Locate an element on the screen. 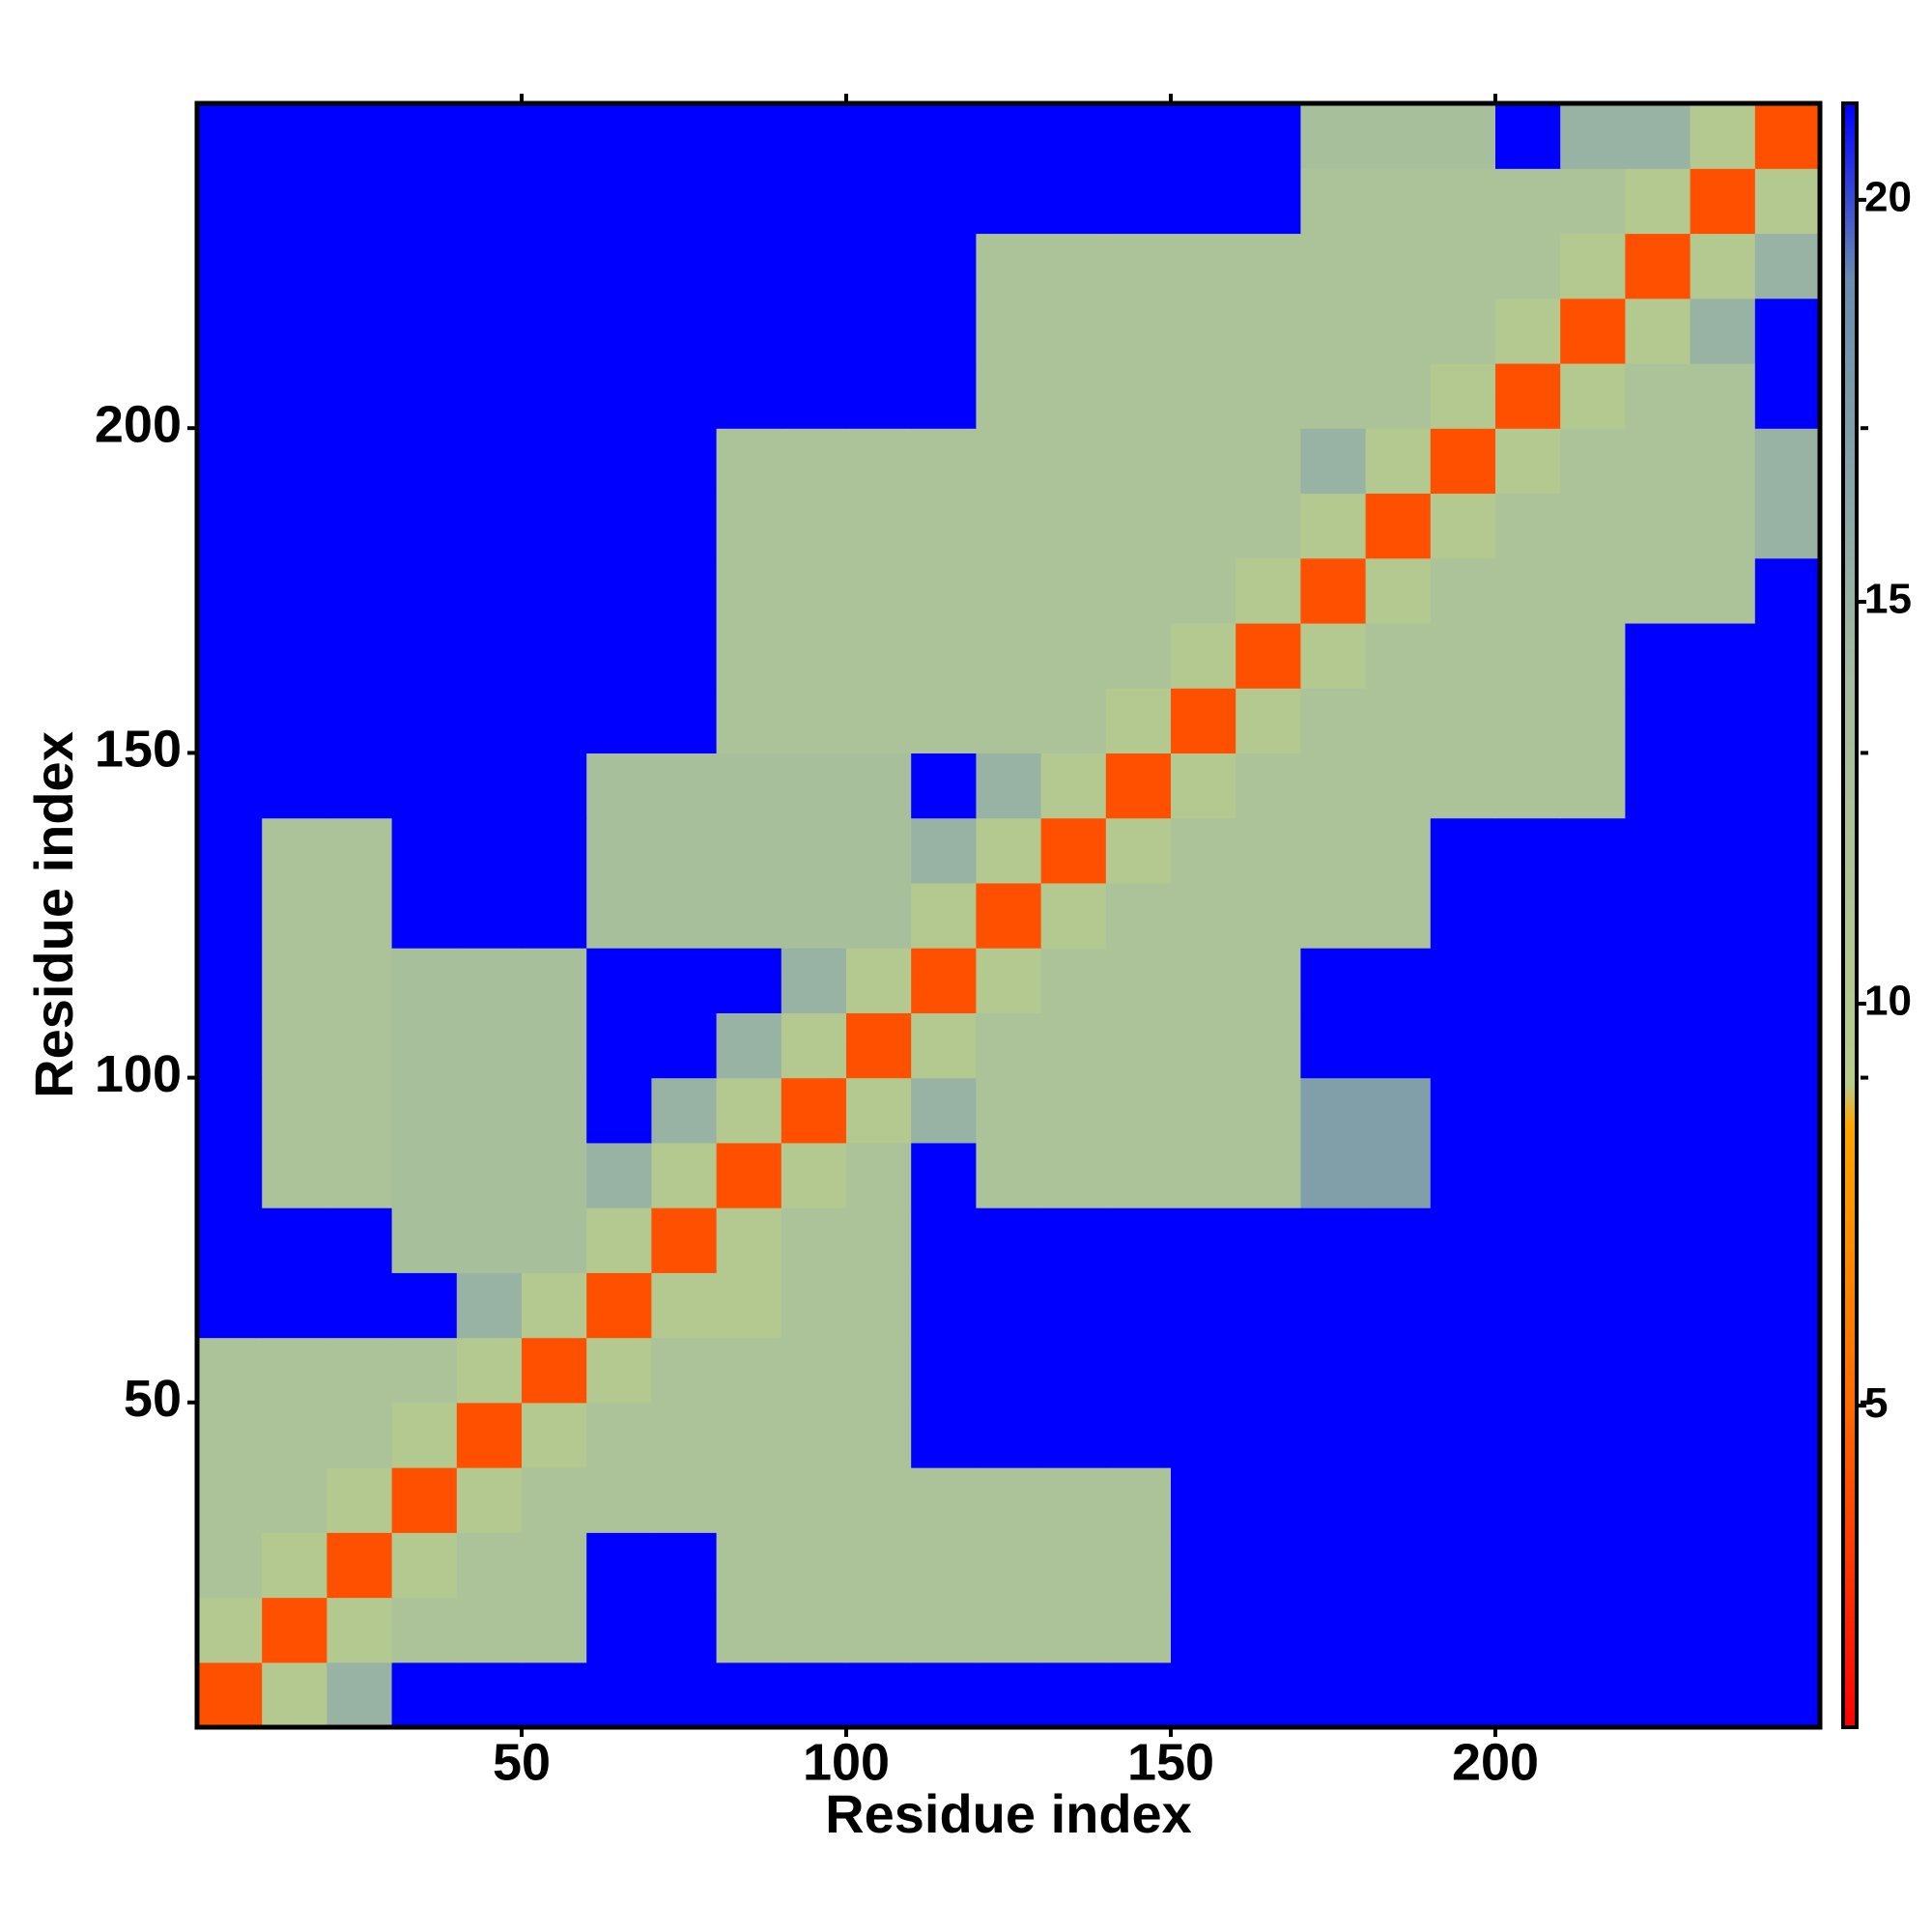 This screenshot has height=1932, width=1932. colorbar-tick-label: 5 is located at coordinates (1876, 1403).